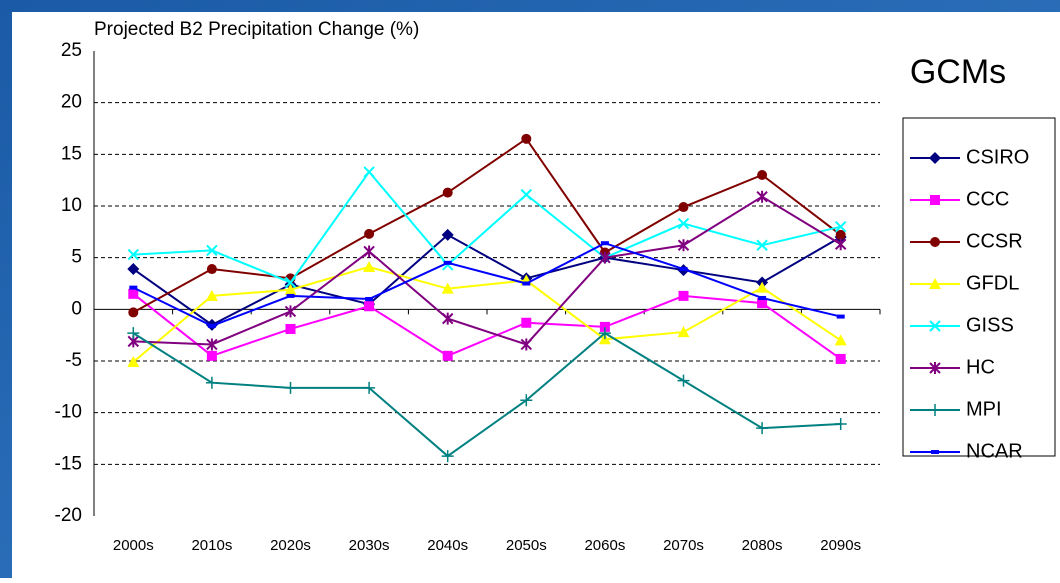 This screenshot has width=1060, height=583. Describe the element at coordinates (762, 545) in the screenshot. I see `x-tick-label: 2080s` at that location.